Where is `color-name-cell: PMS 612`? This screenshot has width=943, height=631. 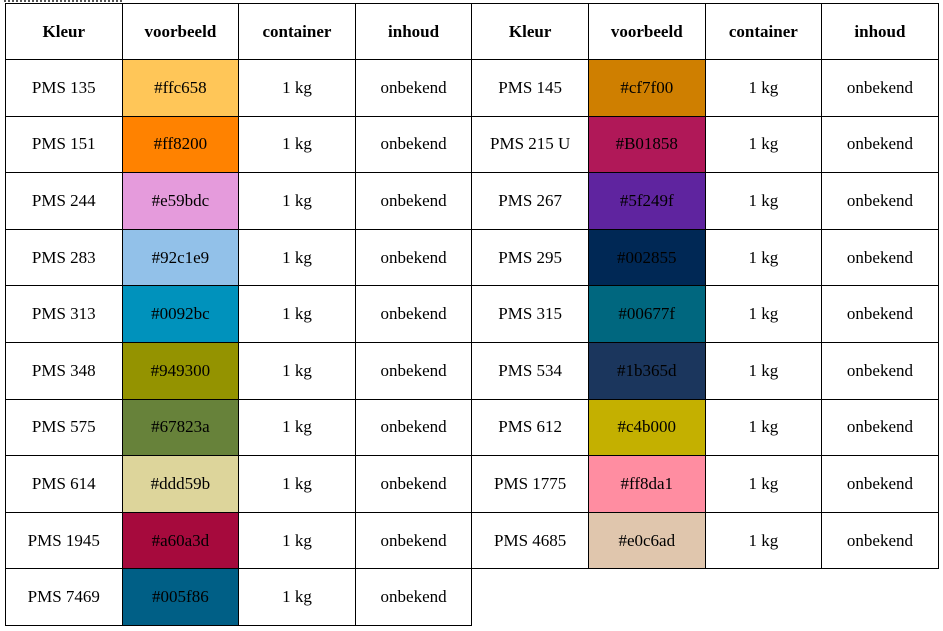 color-name-cell: PMS 612 is located at coordinates (530, 427).